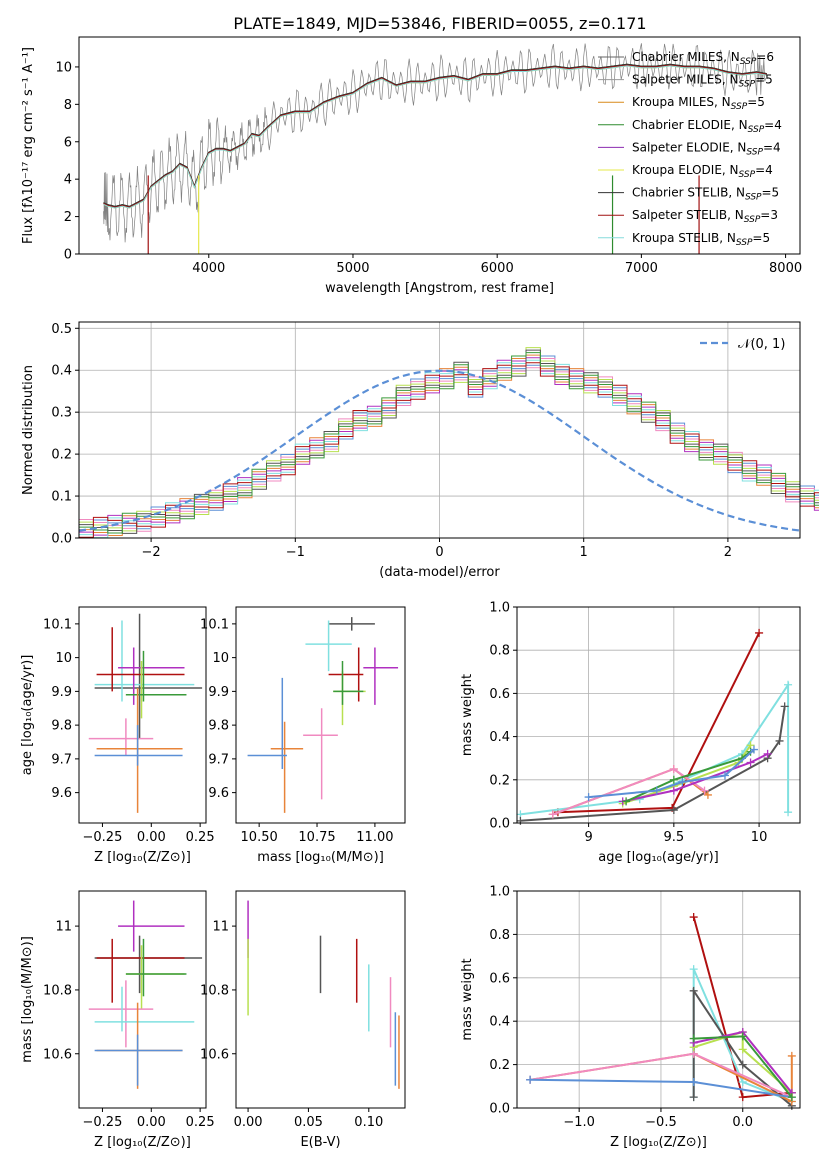  What do you see at coordinates (761, 344) in the screenshot?
I see `legend-label-normal: 𝒩(0, 1)` at bounding box center [761, 344].